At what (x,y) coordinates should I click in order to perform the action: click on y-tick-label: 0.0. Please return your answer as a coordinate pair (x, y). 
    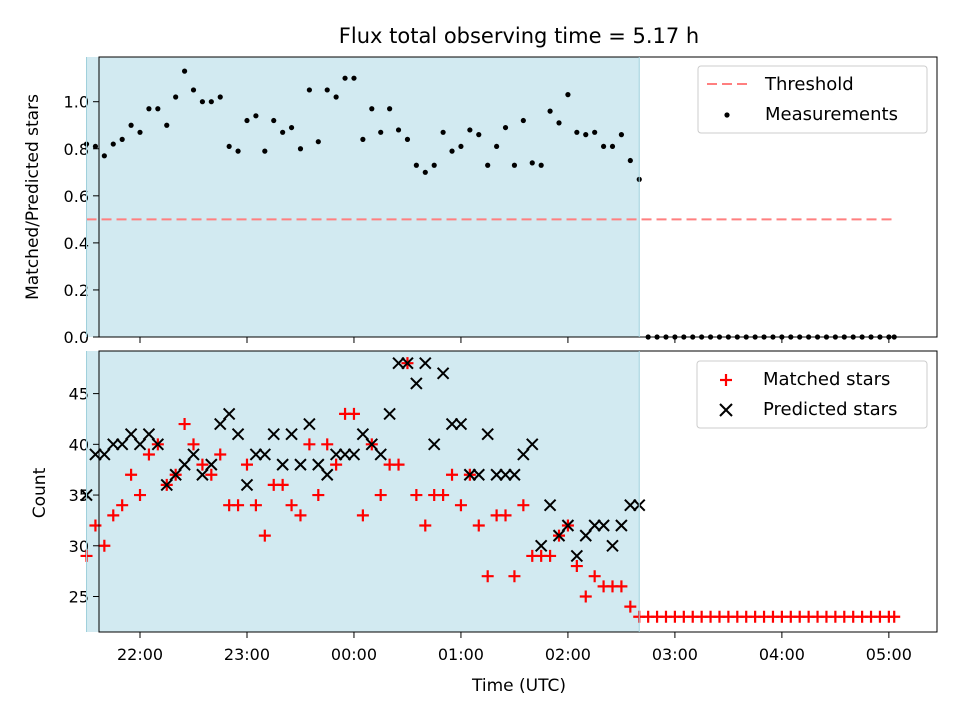
    Looking at the image, I should click on (76, 337).